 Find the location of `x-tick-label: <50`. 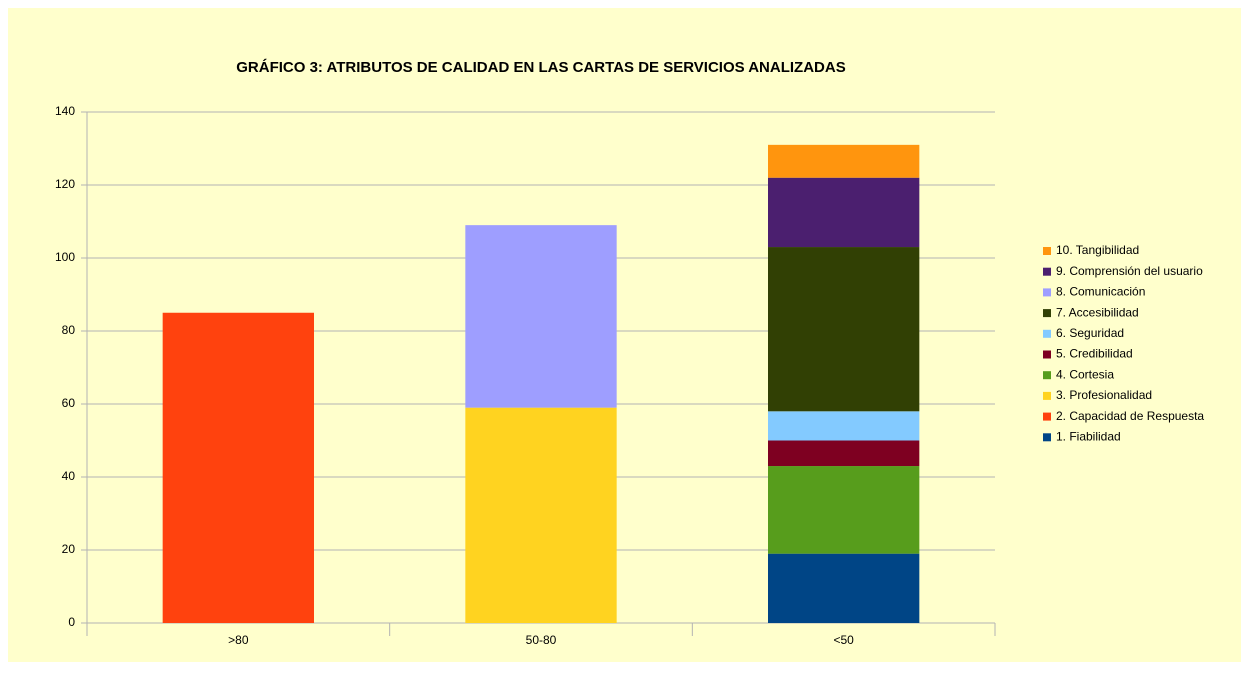

x-tick-label: <50 is located at coordinates (843, 640).